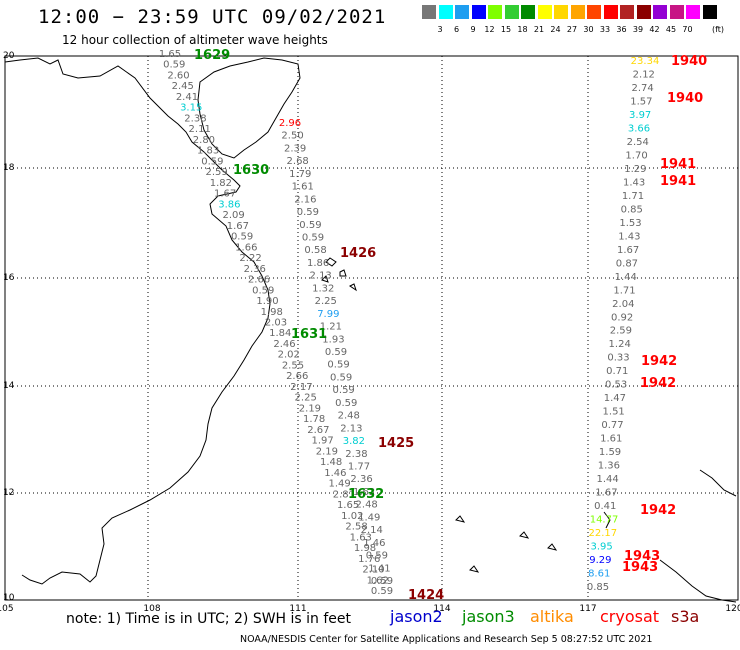 This screenshot has height=650, width=740. I want to click on wave-height-value: 3.86, so click(229, 204).